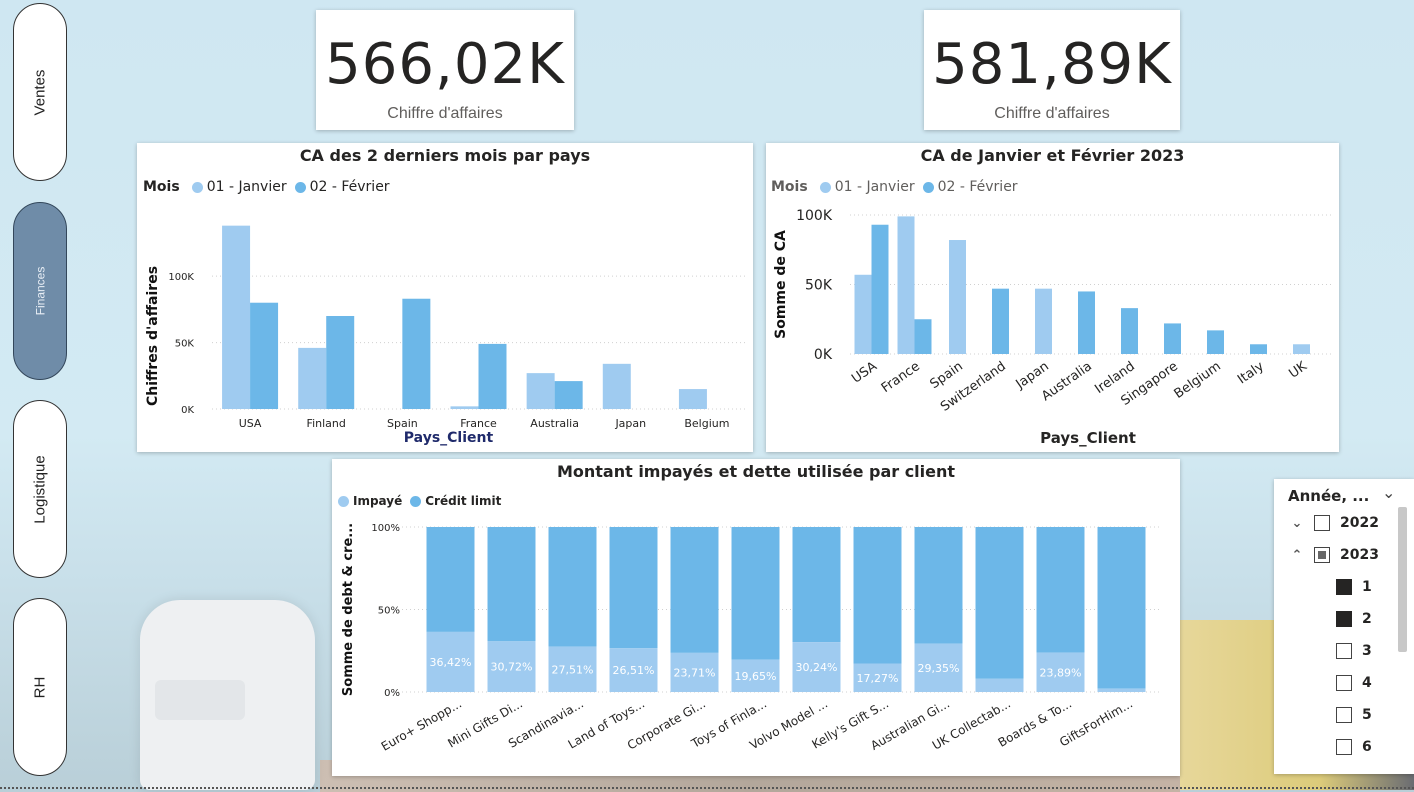 The width and height of the screenshot is (1414, 792). I want to click on slicer-item-label: 5, so click(1367, 715).